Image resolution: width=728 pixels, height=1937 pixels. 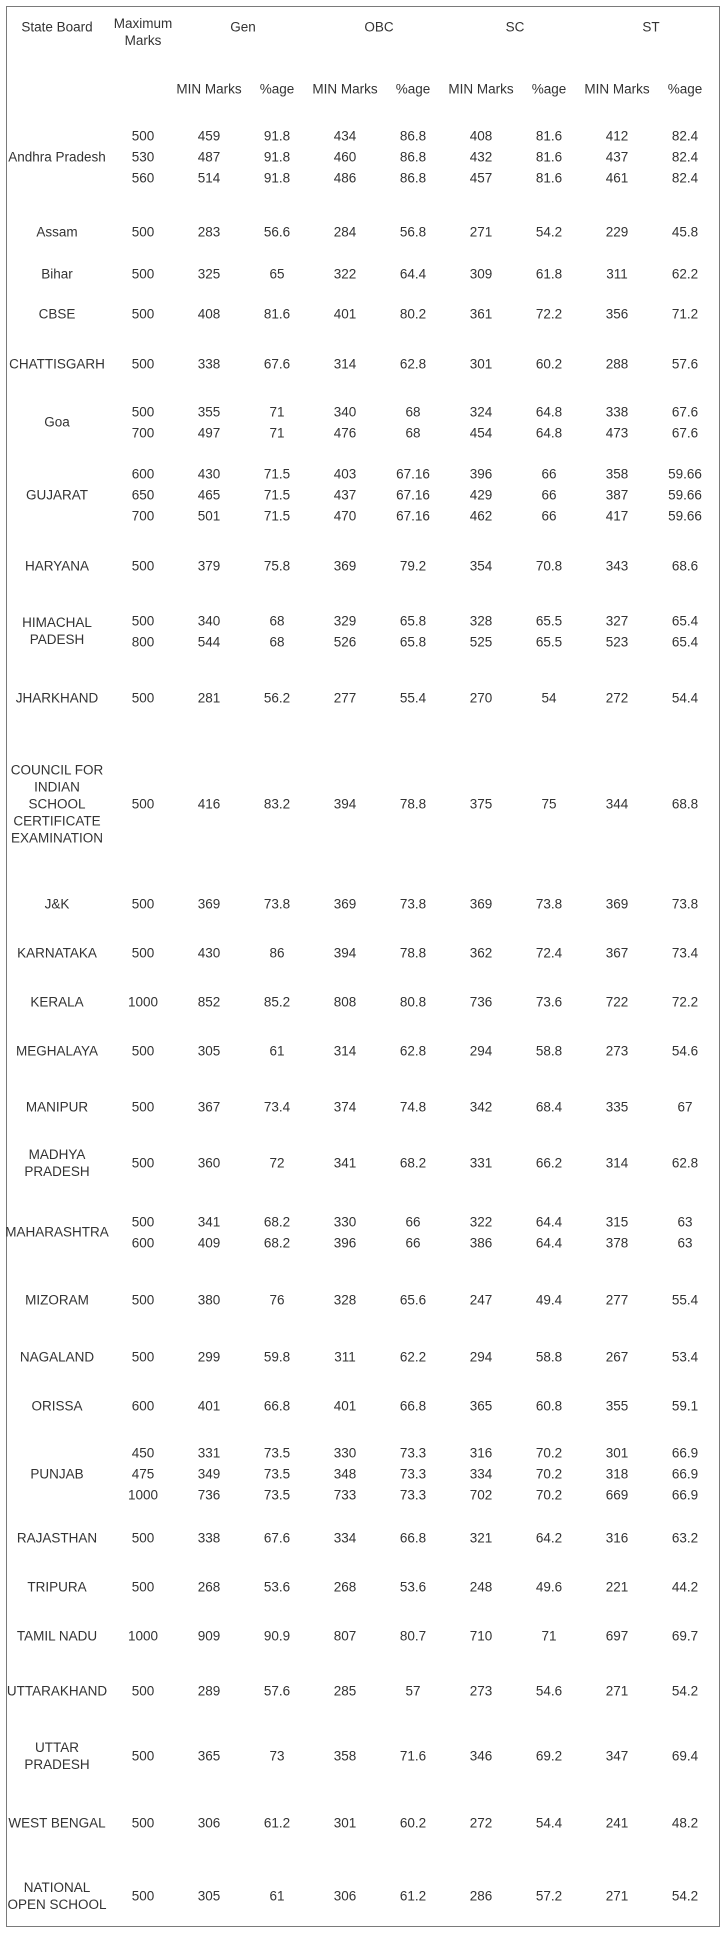 What do you see at coordinates (549, 1002) in the screenshot?
I see `percentage-cell: 73.6` at bounding box center [549, 1002].